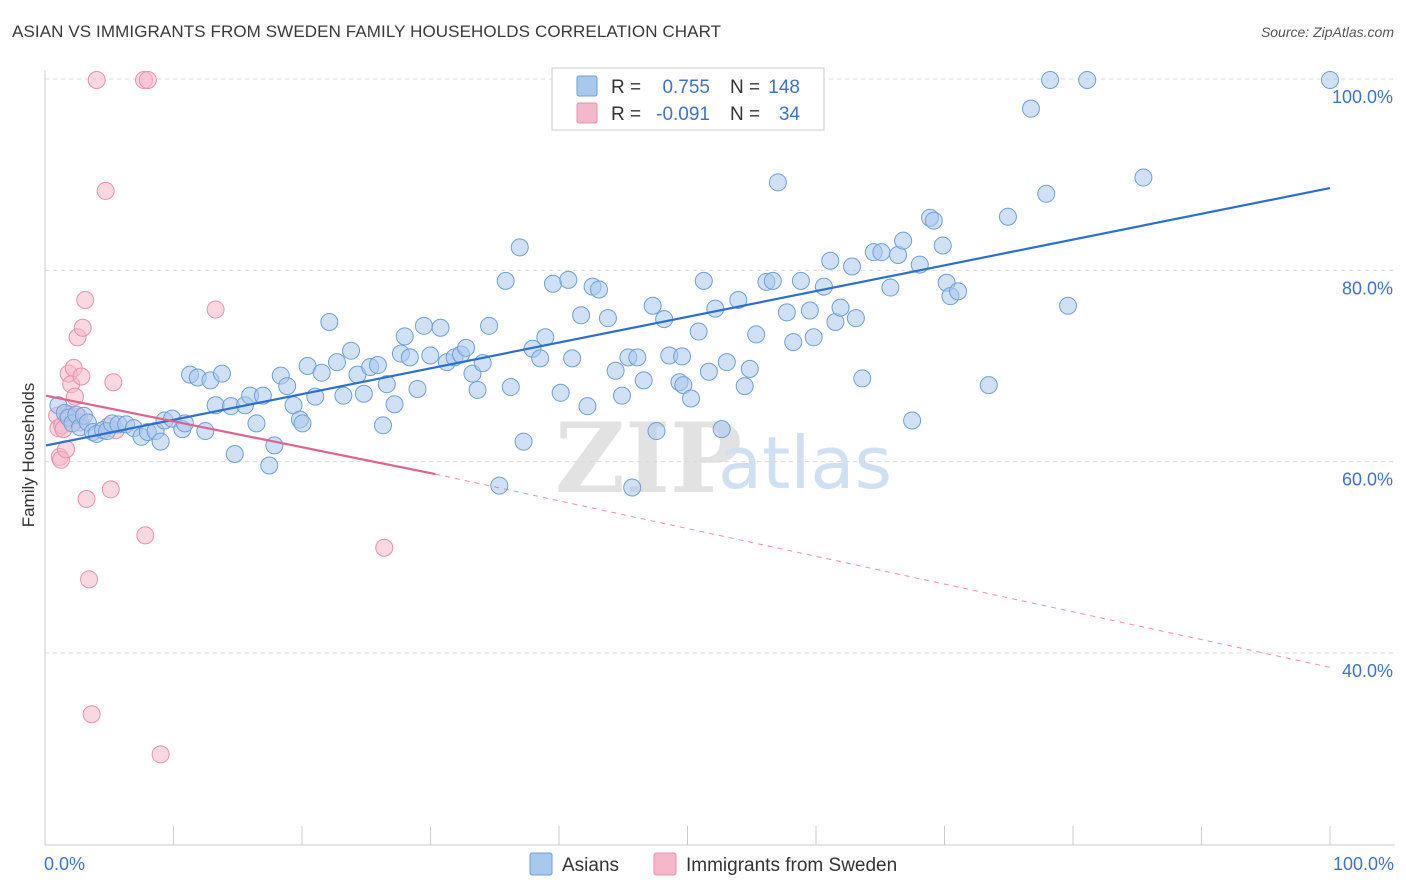 Image resolution: width=1406 pixels, height=892 pixels. Describe the element at coordinates (686, 87) in the screenshot. I see `legend-r-value-asians: 0.755` at that location.